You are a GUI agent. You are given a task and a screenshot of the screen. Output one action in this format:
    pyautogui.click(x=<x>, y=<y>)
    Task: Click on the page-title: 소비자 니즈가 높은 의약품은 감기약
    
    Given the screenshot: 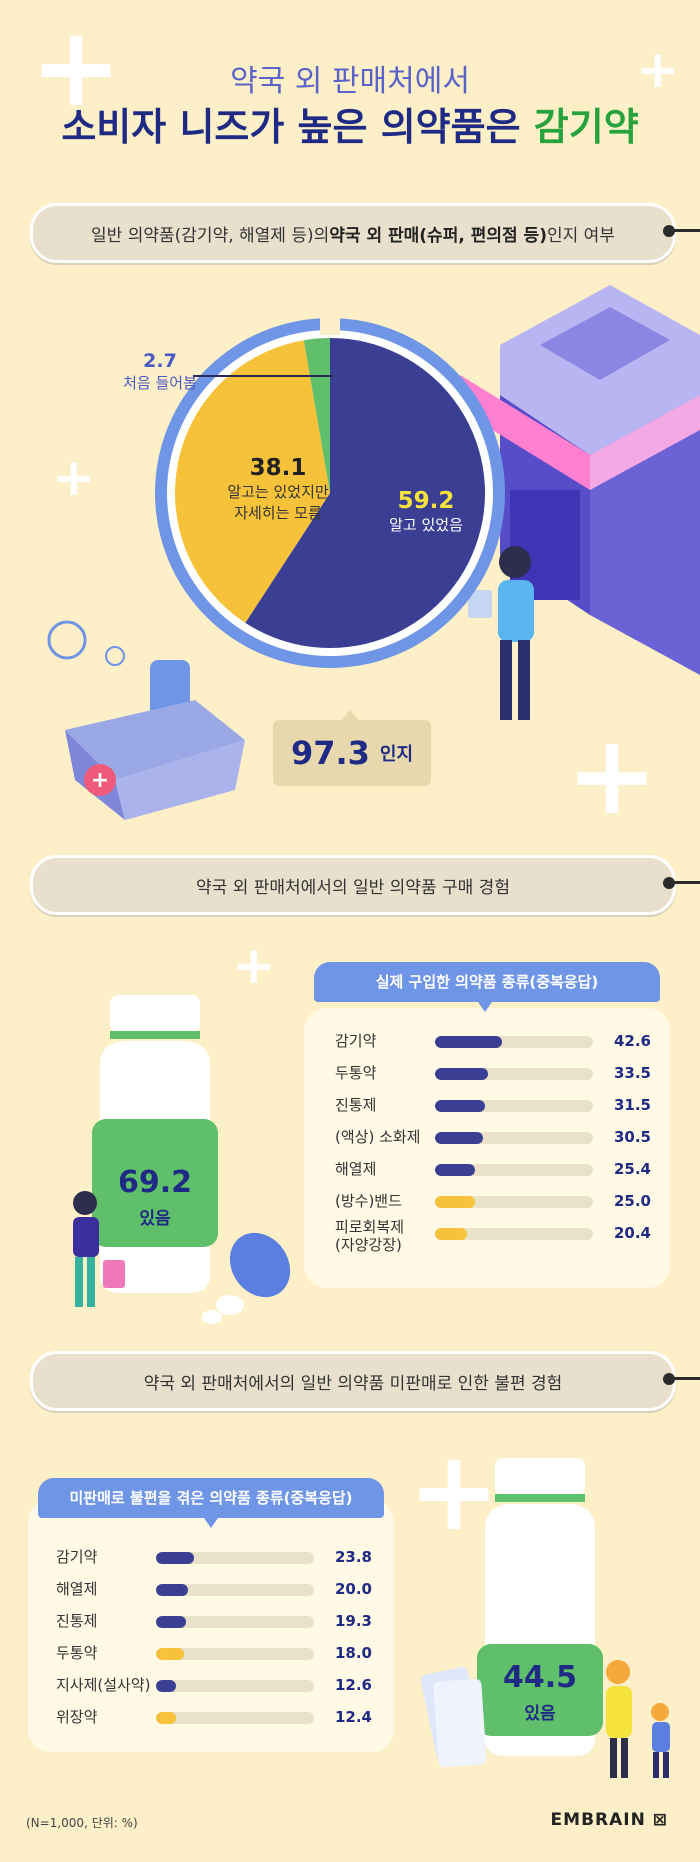 What is the action you would take?
    pyautogui.click(x=350, y=123)
    